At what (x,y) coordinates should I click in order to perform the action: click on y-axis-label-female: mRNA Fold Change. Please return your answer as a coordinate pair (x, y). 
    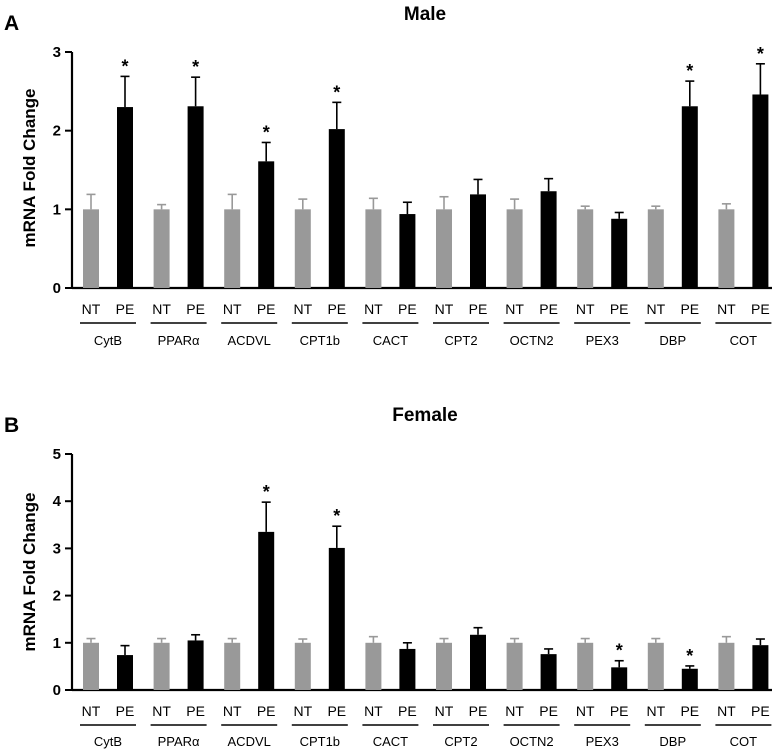
    Looking at the image, I should click on (29, 572).